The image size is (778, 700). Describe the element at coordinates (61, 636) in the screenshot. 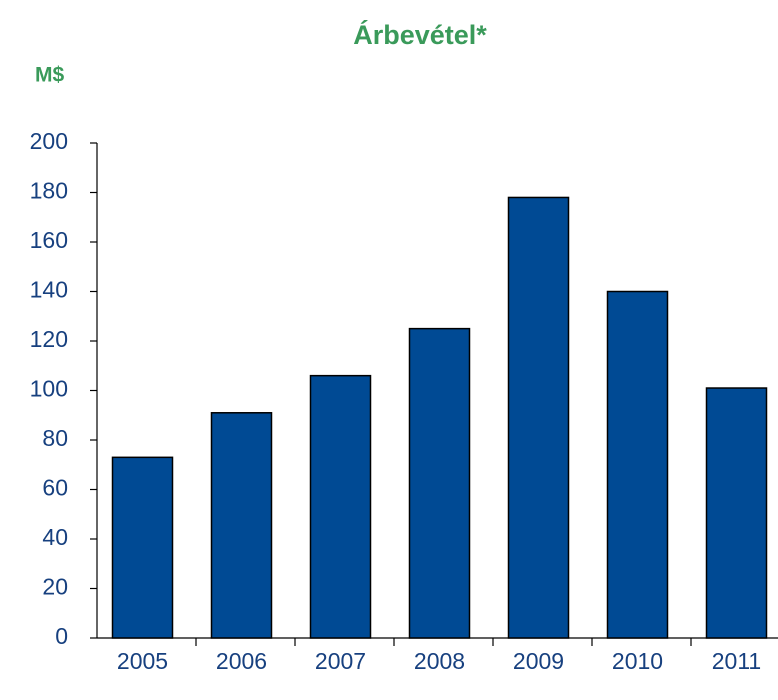

I see `y-tick-label: 0` at that location.